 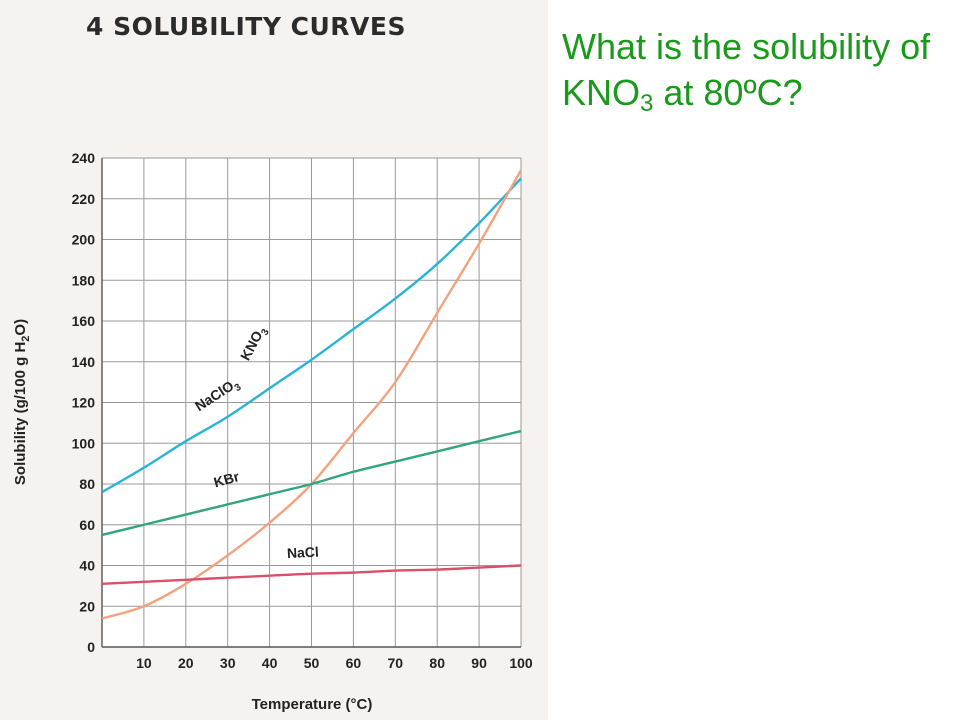 I want to click on series-label-text: NaCl, so click(x=303, y=553).